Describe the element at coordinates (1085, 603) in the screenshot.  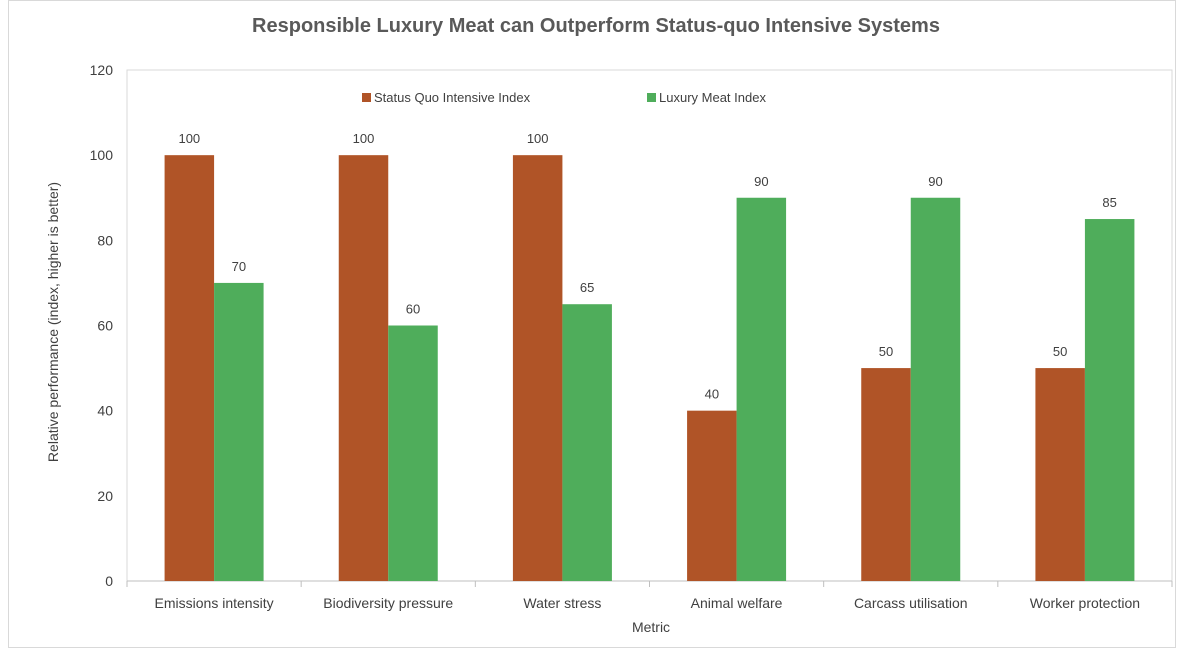
I see `x-tick-label: Worker protection` at that location.